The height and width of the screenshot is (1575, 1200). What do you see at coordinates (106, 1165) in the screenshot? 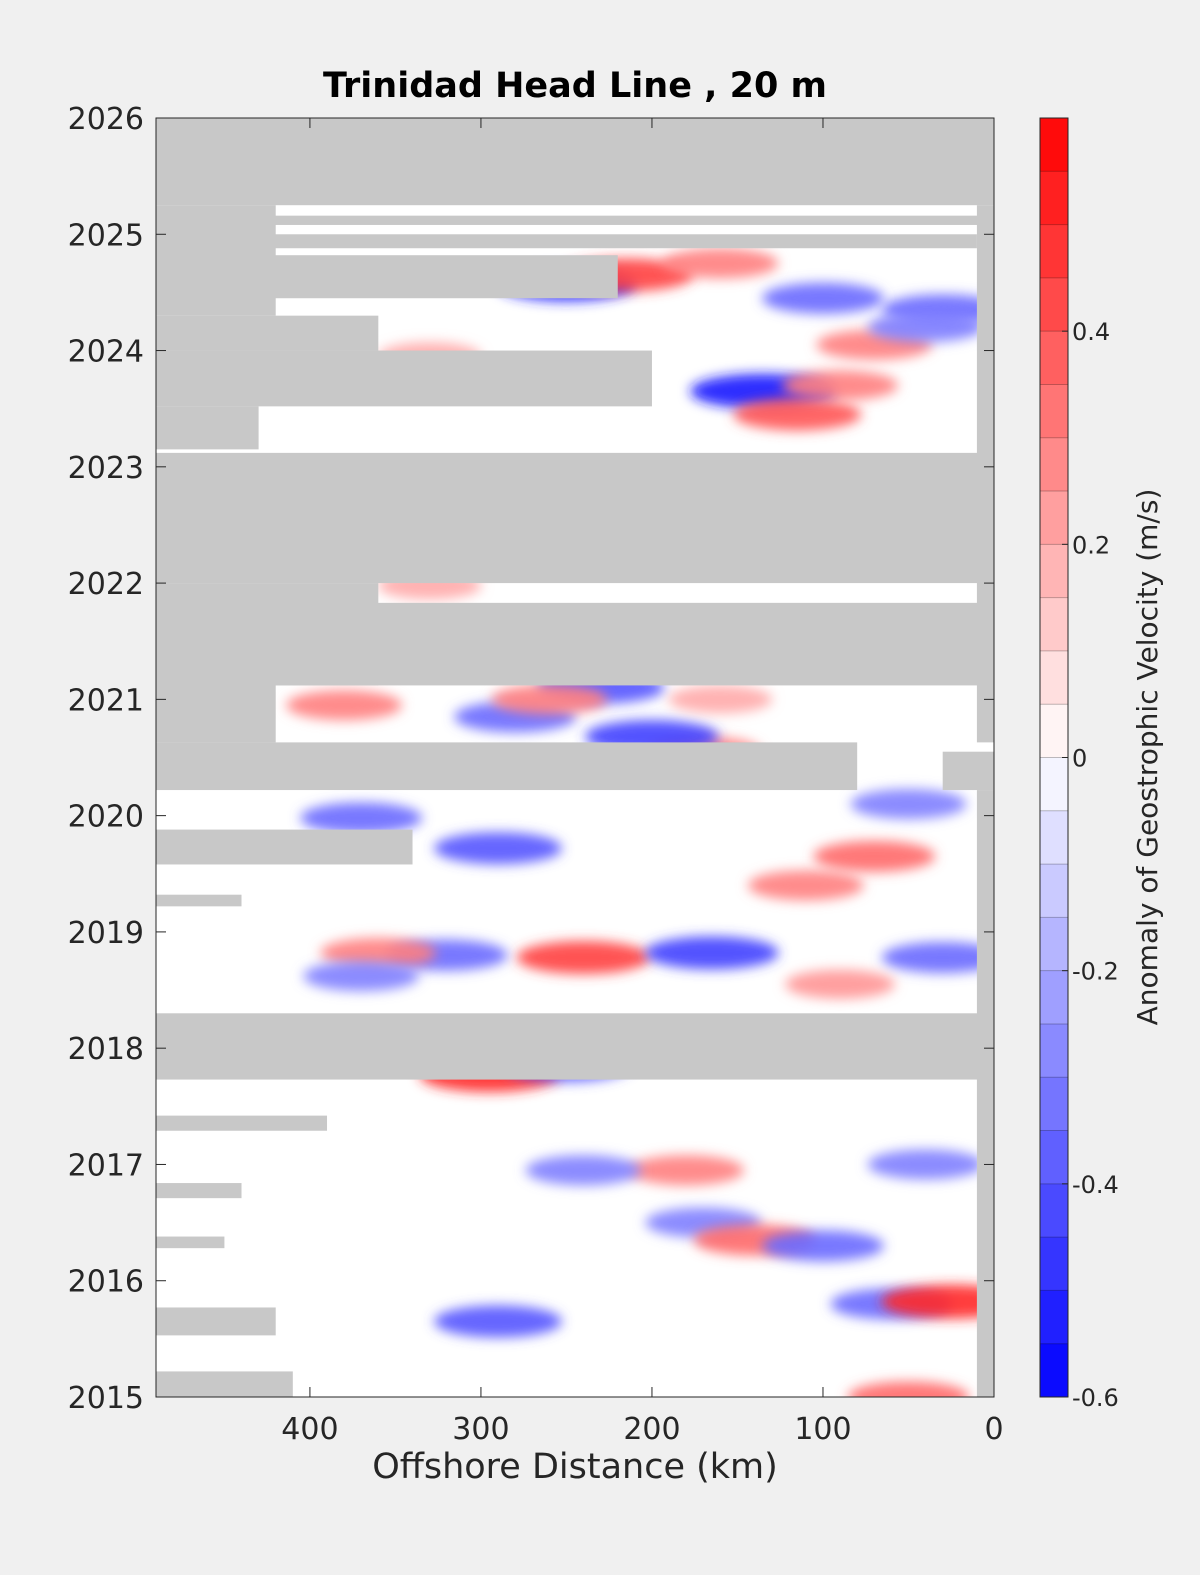
I see `y-tick-label: 2017` at bounding box center [106, 1165].